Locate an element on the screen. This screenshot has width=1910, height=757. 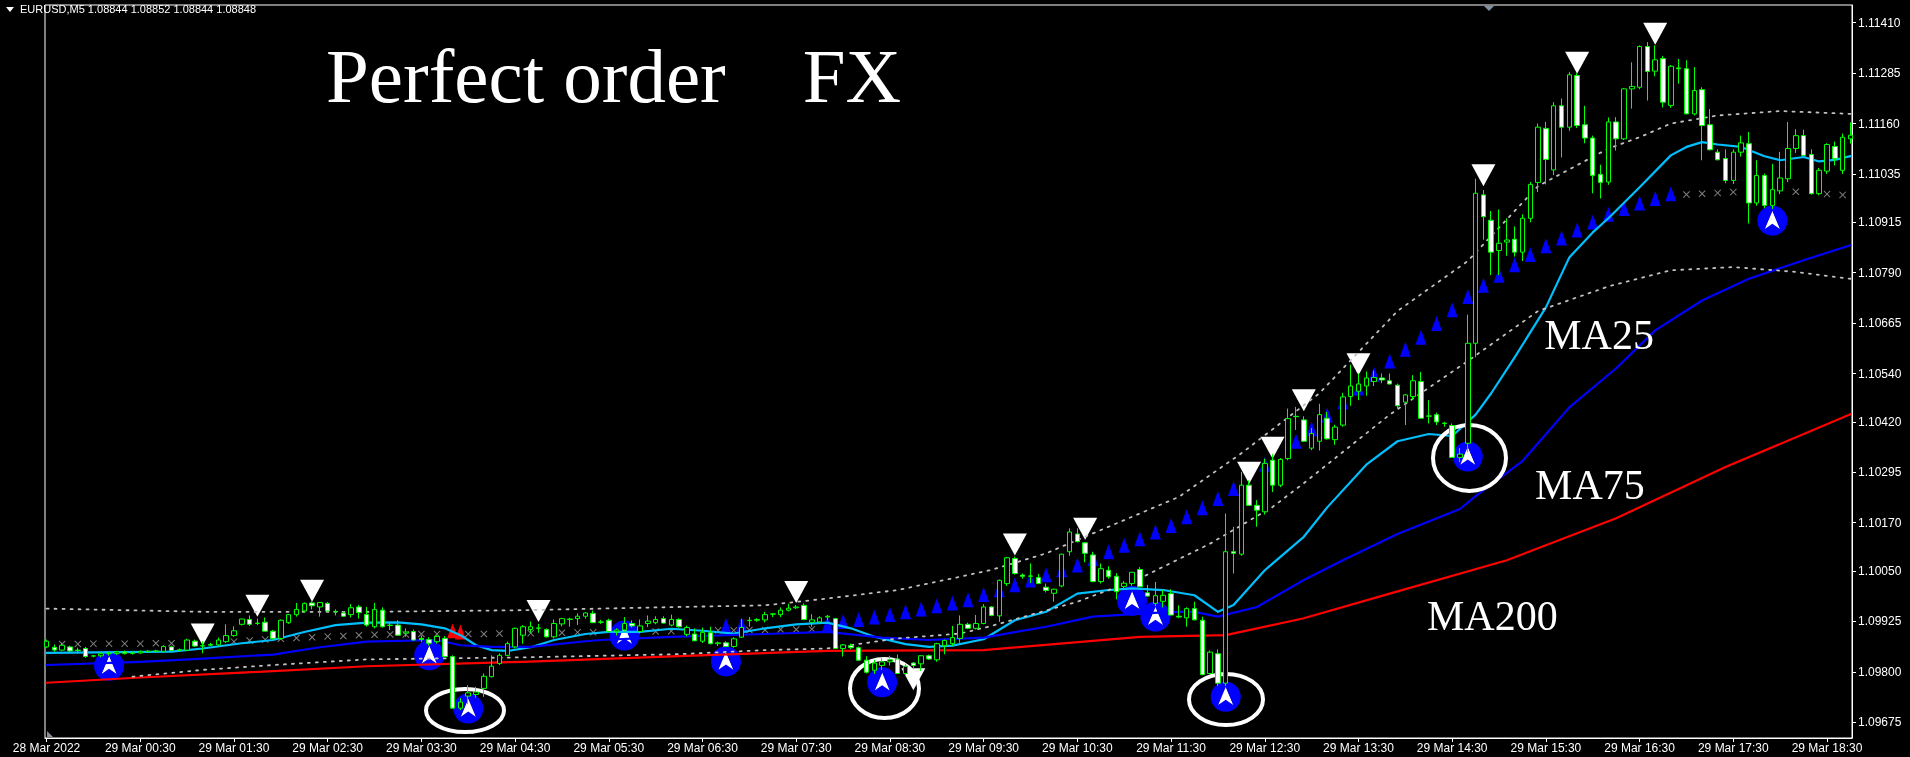
y-tick-label: 1.09925 is located at coordinates (1880, 621).